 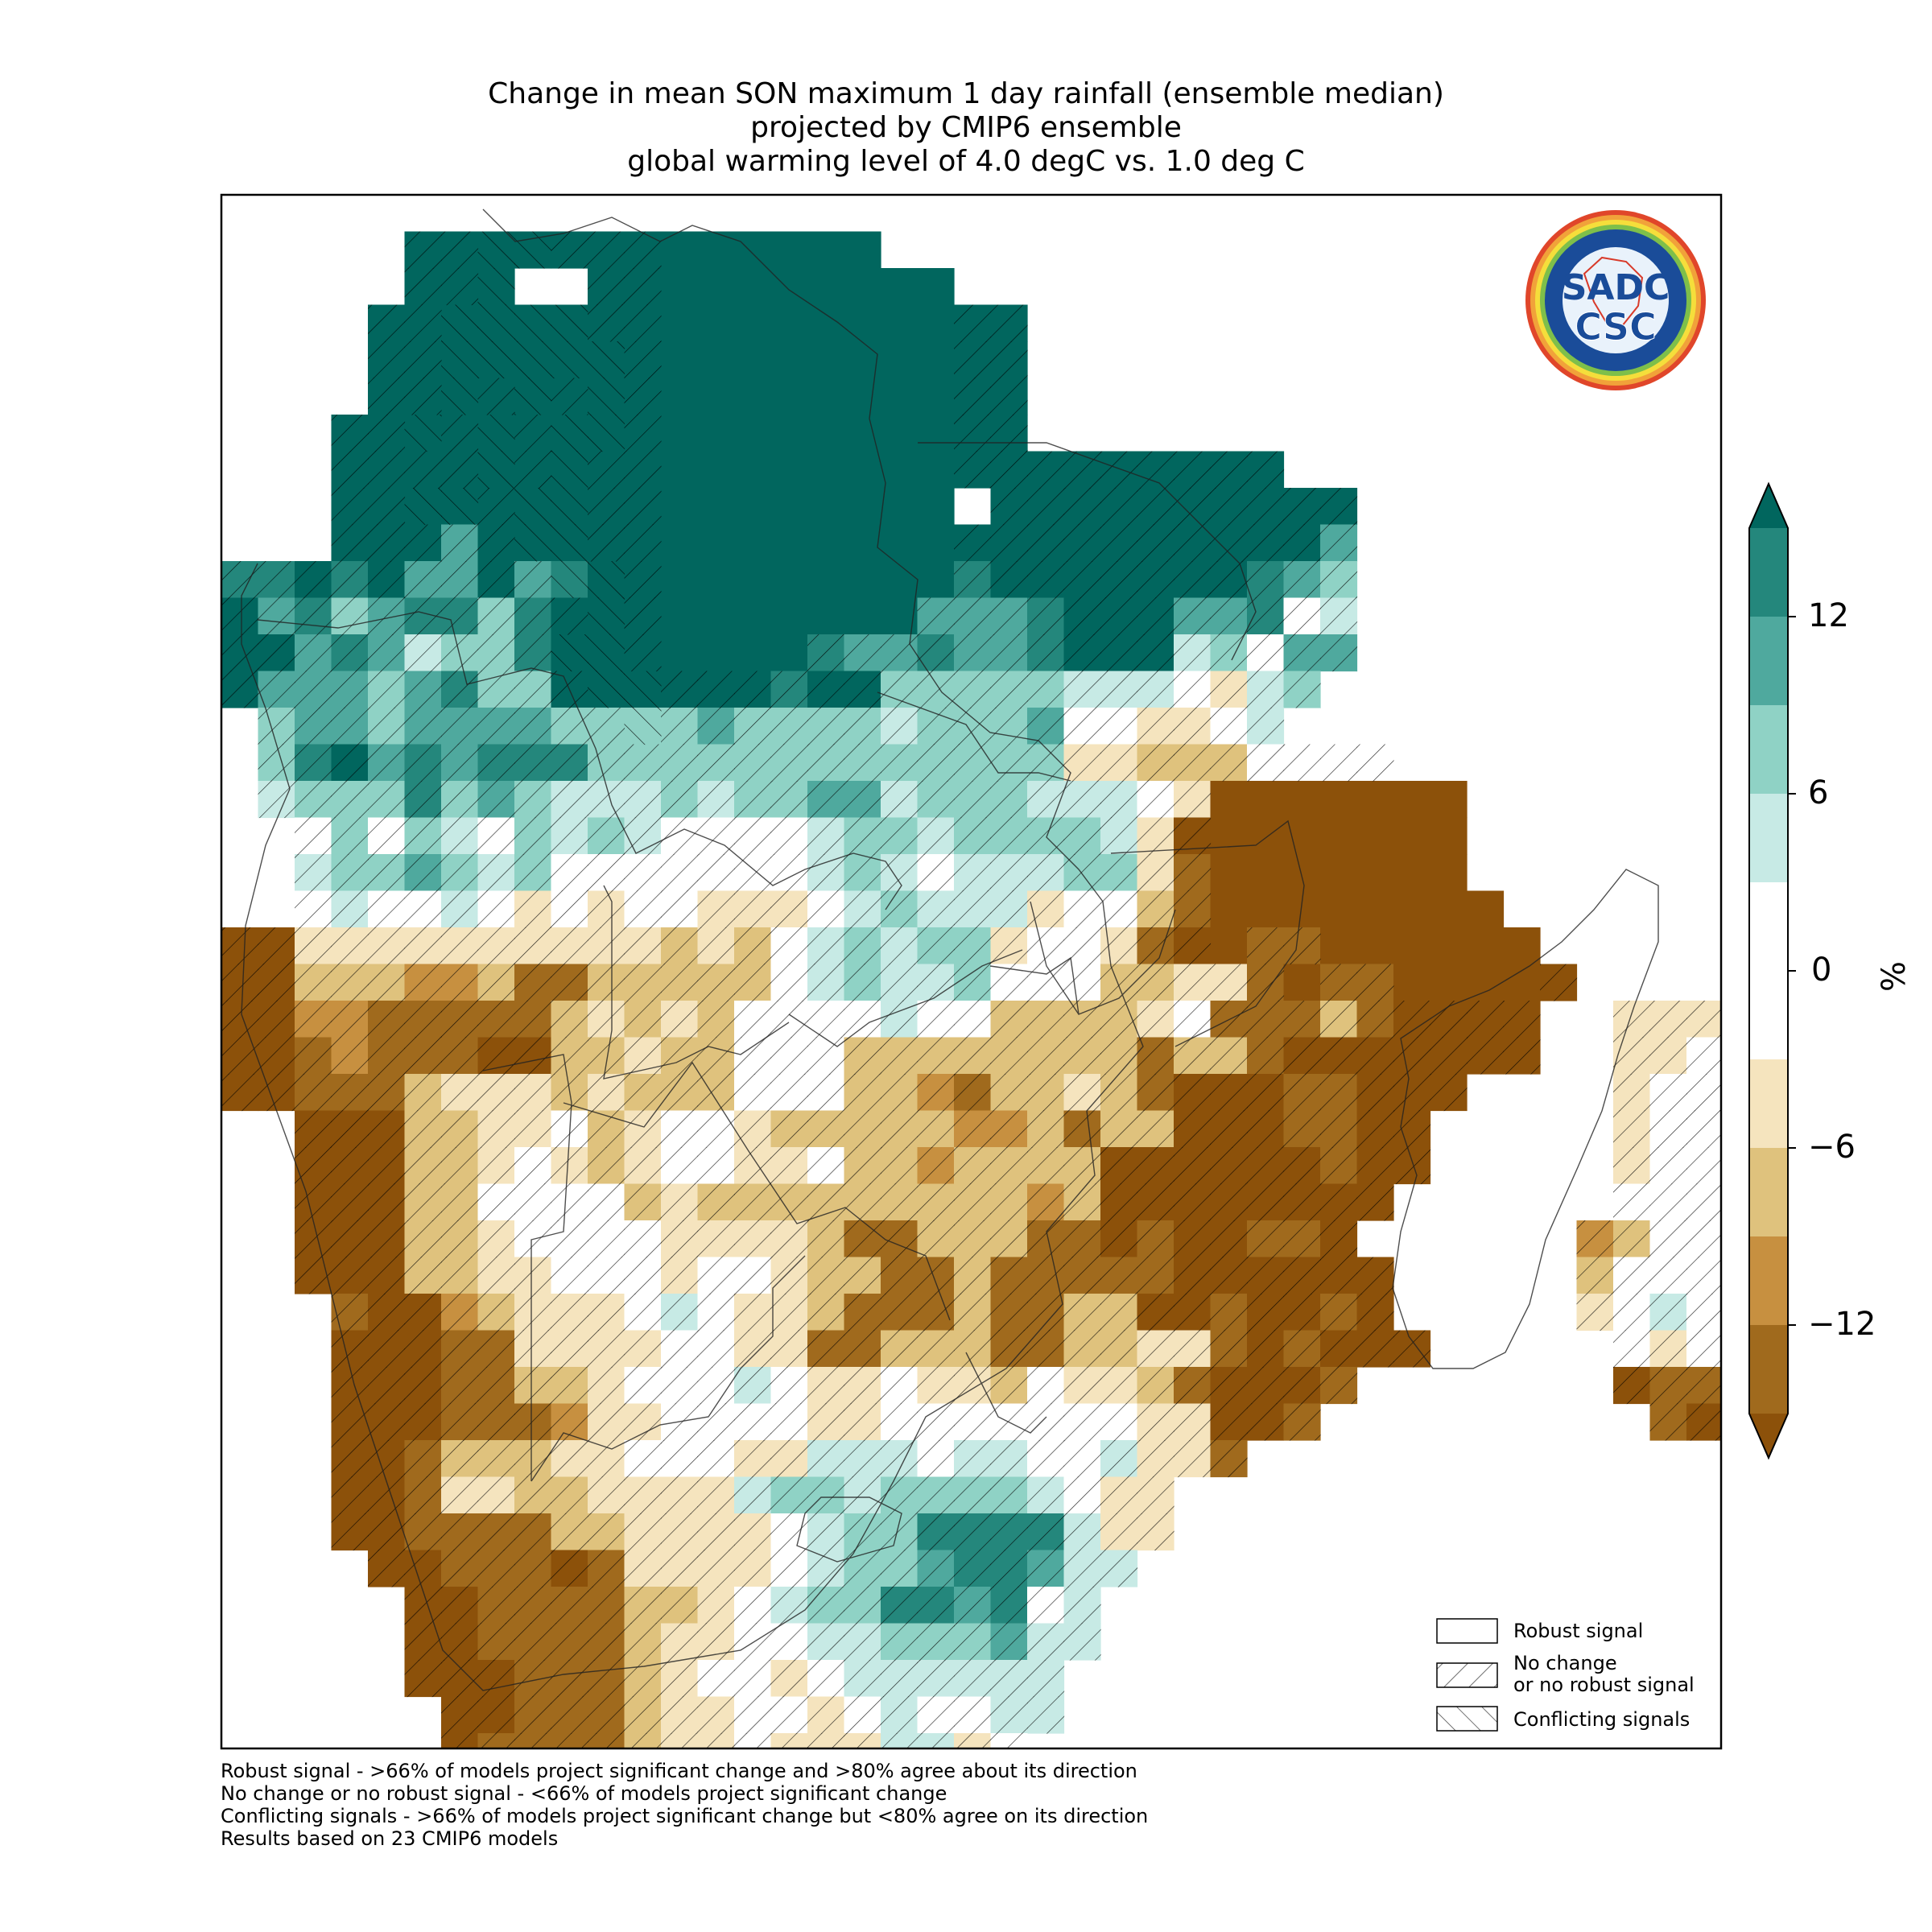 I want to click on legend-label-no-change-1: No change, so click(x=1565, y=1663).